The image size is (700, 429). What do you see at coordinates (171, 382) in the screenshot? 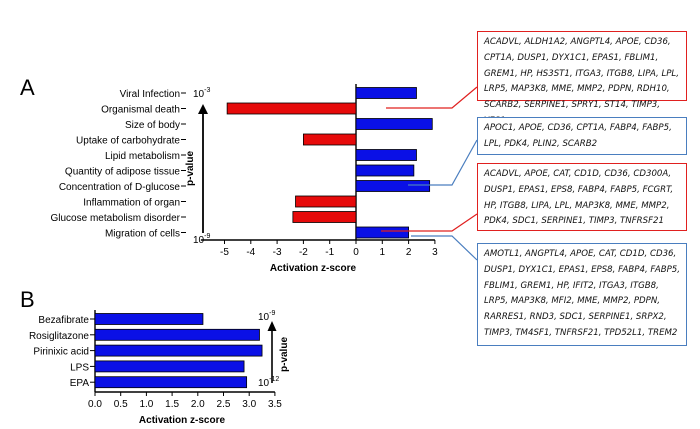
I see `panel-b-bar-epa` at bounding box center [171, 382].